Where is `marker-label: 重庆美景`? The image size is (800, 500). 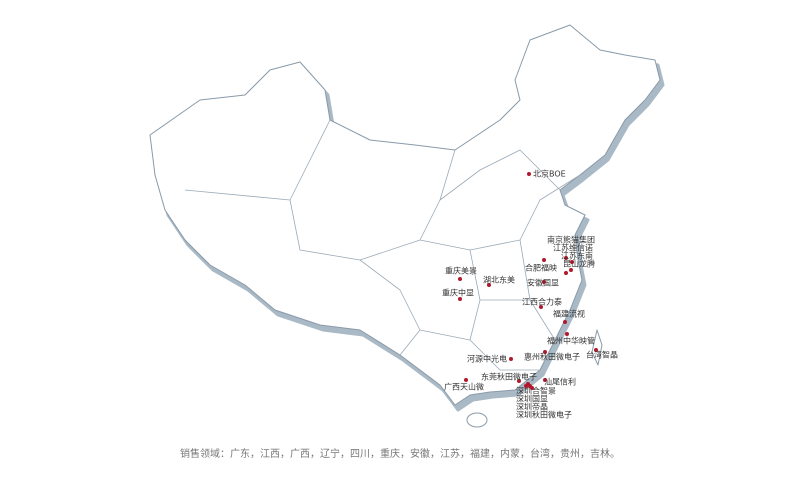 marker-label: 重庆美景 is located at coordinates (461, 271).